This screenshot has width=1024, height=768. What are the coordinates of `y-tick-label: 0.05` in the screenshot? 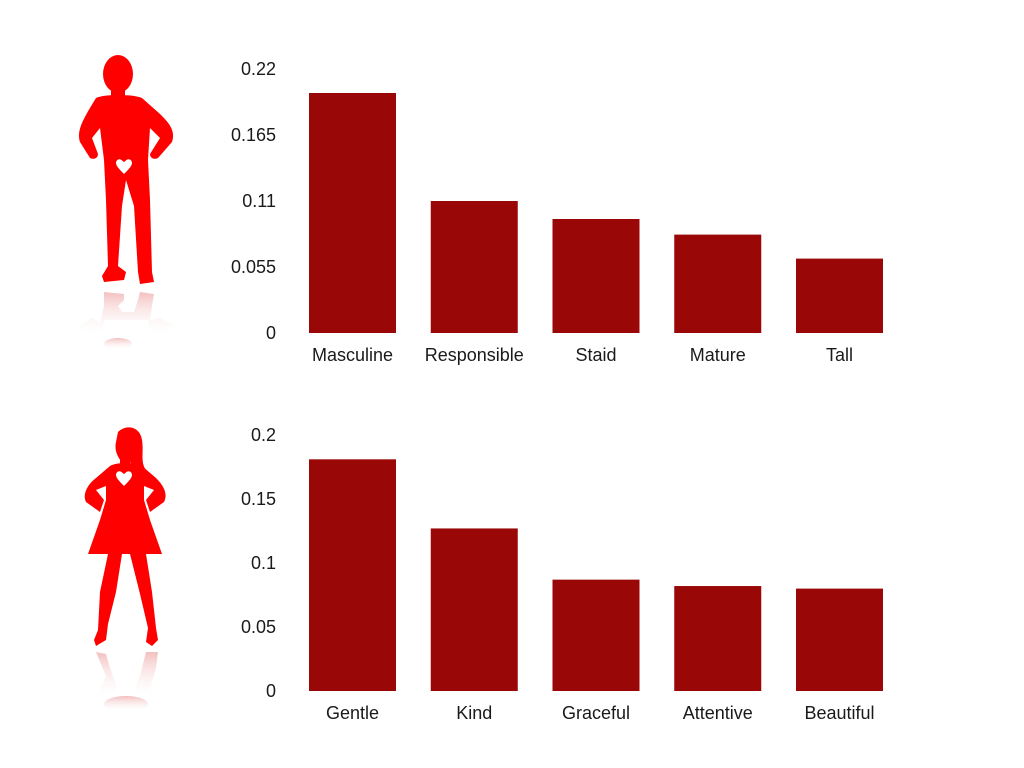 It's located at (258, 627).